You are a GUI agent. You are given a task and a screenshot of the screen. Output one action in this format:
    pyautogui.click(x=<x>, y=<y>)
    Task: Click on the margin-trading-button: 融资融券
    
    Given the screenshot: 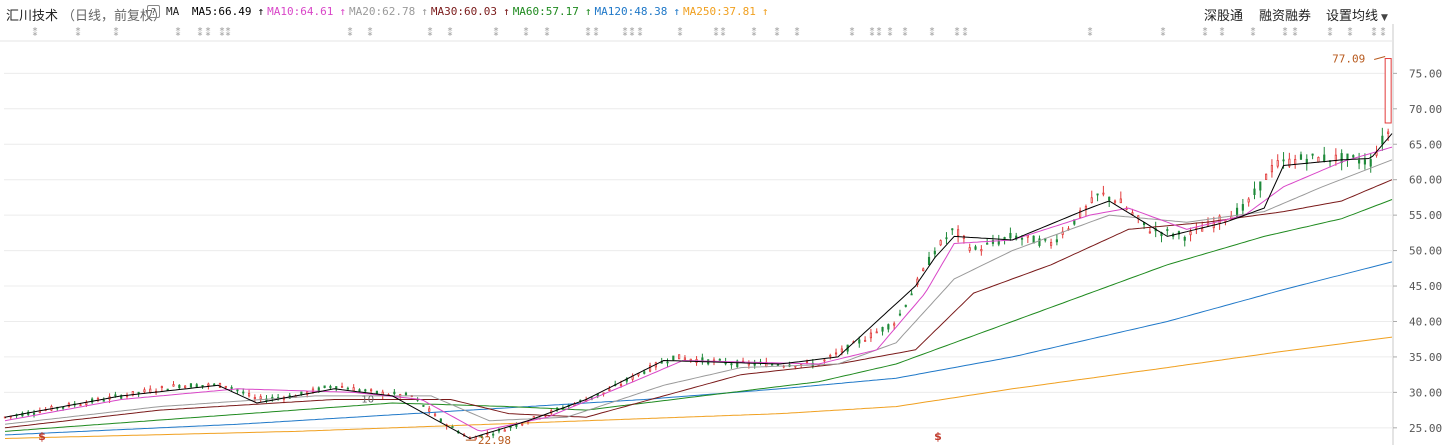 What is the action you would take?
    pyautogui.click(x=1285, y=14)
    